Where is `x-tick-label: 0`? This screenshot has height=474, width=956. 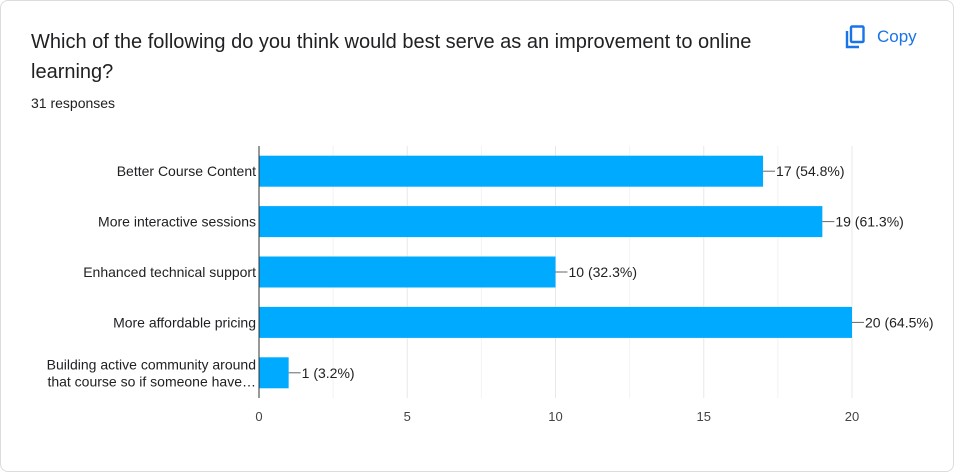 x-tick-label: 0 is located at coordinates (258, 416).